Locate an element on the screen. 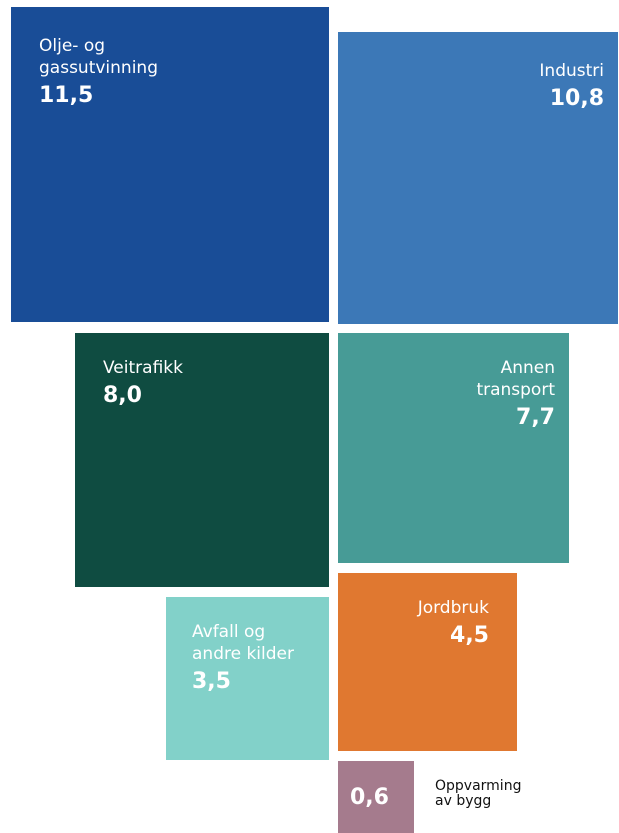 Image resolution: width=619 pixels, height=833 pixels. tile-avfall-og-andre-kilder: Avfall og andre kilder 3,5 is located at coordinates (247, 678).